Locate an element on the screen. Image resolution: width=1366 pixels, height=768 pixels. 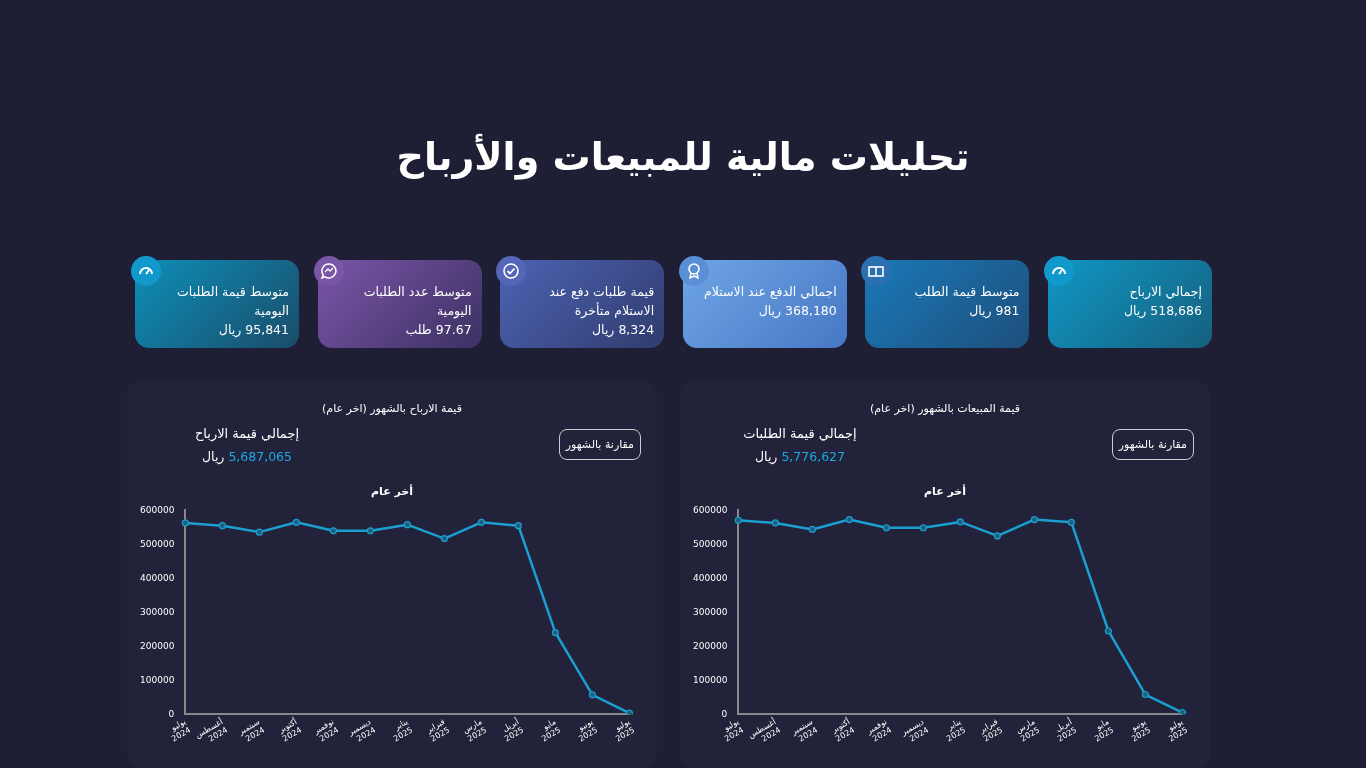
text: متوسط قيمة الطلب is located at coordinates (966, 292).